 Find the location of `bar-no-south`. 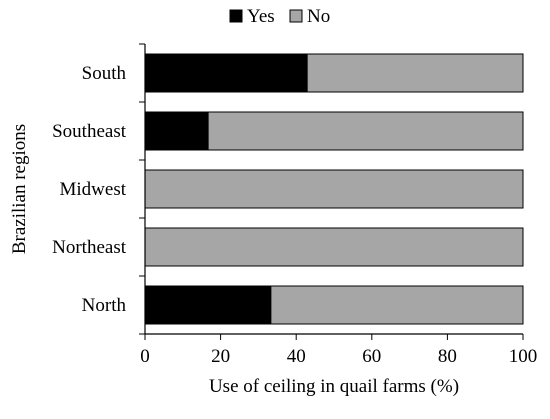

bar-no-south is located at coordinates (415, 73).